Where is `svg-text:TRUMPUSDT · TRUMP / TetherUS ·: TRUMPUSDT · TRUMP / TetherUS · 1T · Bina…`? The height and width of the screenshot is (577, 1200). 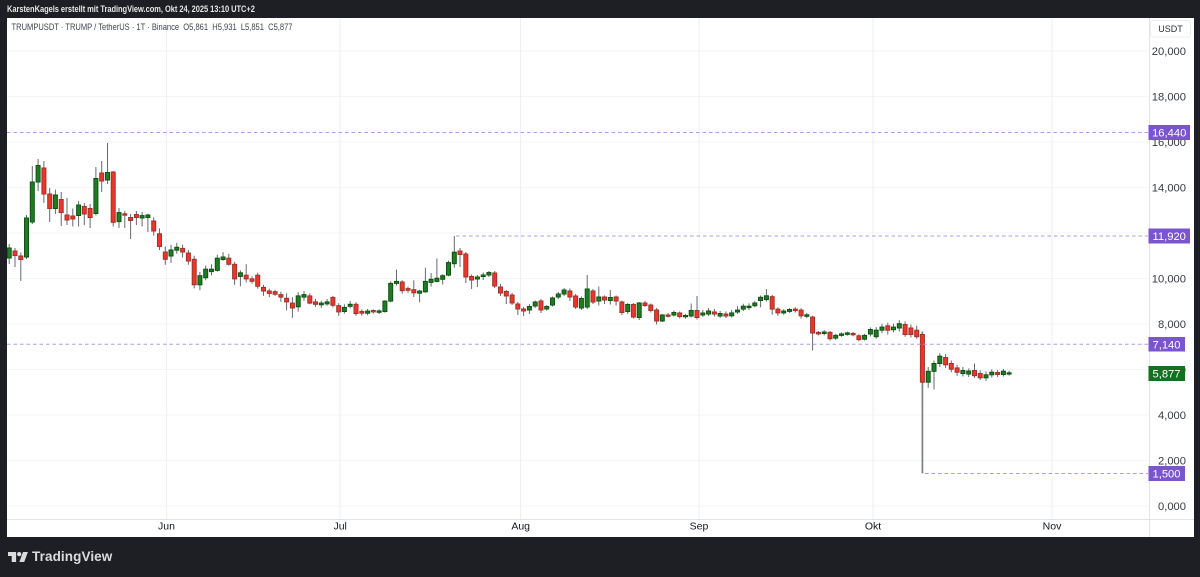 svg-text:TRUMPUSDT · TRUMP / TetherUS ·: TRUMPUSDT · TRUMP / TetherUS · 1T · Bina… is located at coordinates (152, 27).